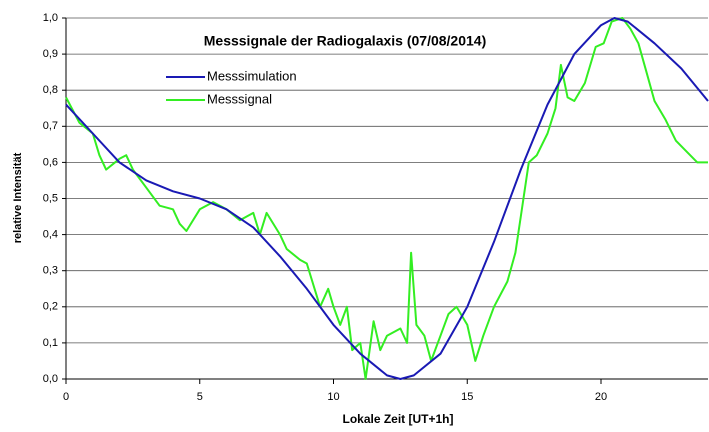 This screenshot has height=432, width=709. I want to click on x-tick-label: 15, so click(467, 397).